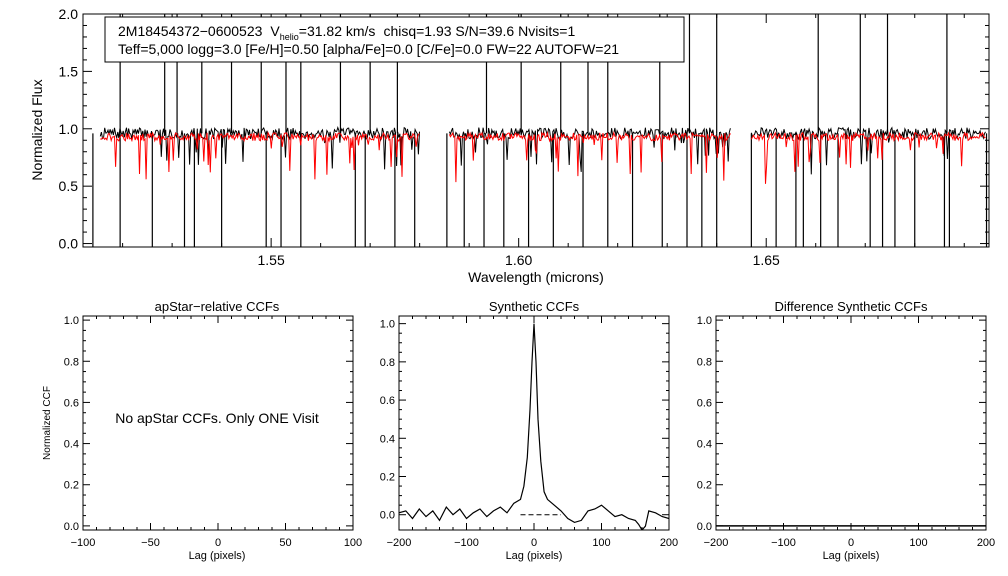  I want to click on annotation-stats: chisq=1.93 S/N=39.6 Nvisits=1, so click(479, 31).